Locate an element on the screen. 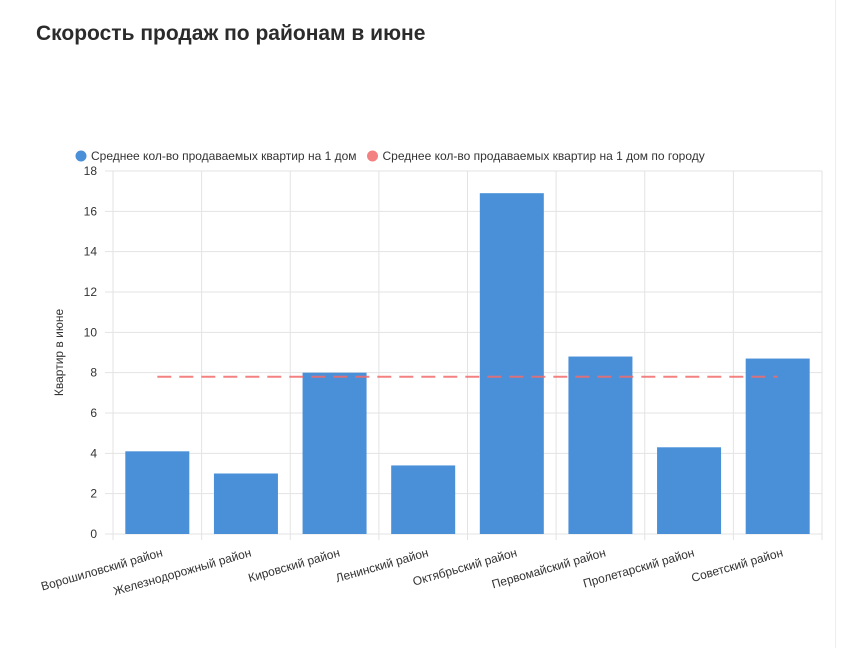  y-tick-label: 6 is located at coordinates (93, 413).